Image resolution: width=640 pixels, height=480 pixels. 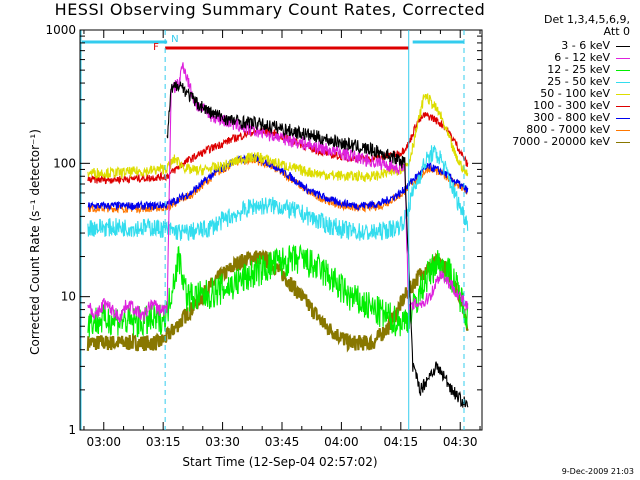 What do you see at coordinates (72, 430) in the screenshot?
I see `y-tick-label: 1` at bounding box center [72, 430].